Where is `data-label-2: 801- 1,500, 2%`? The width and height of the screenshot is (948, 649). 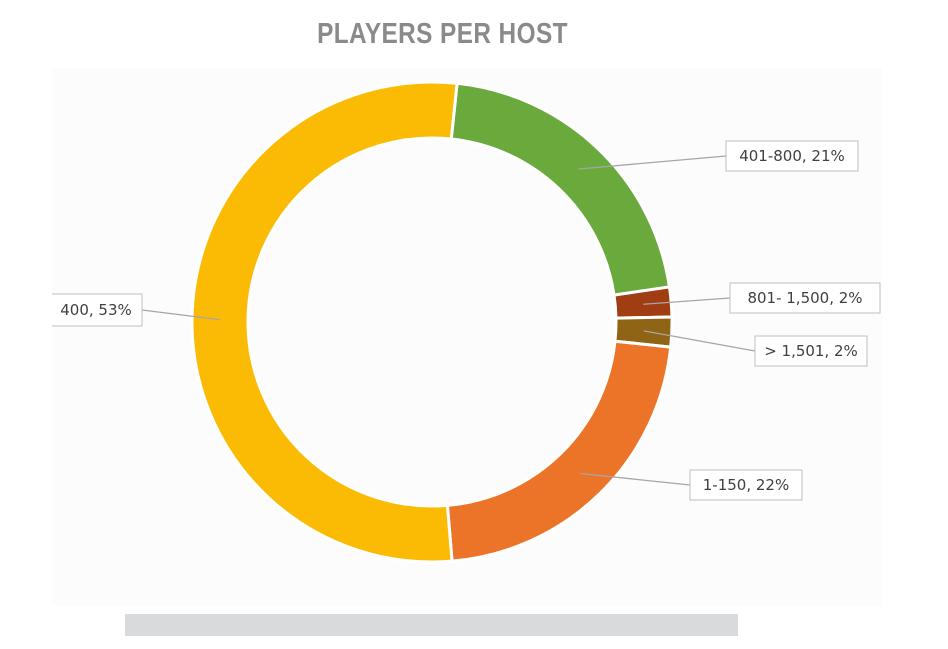 data-label-2: 801- 1,500, 2% is located at coordinates (804, 298).